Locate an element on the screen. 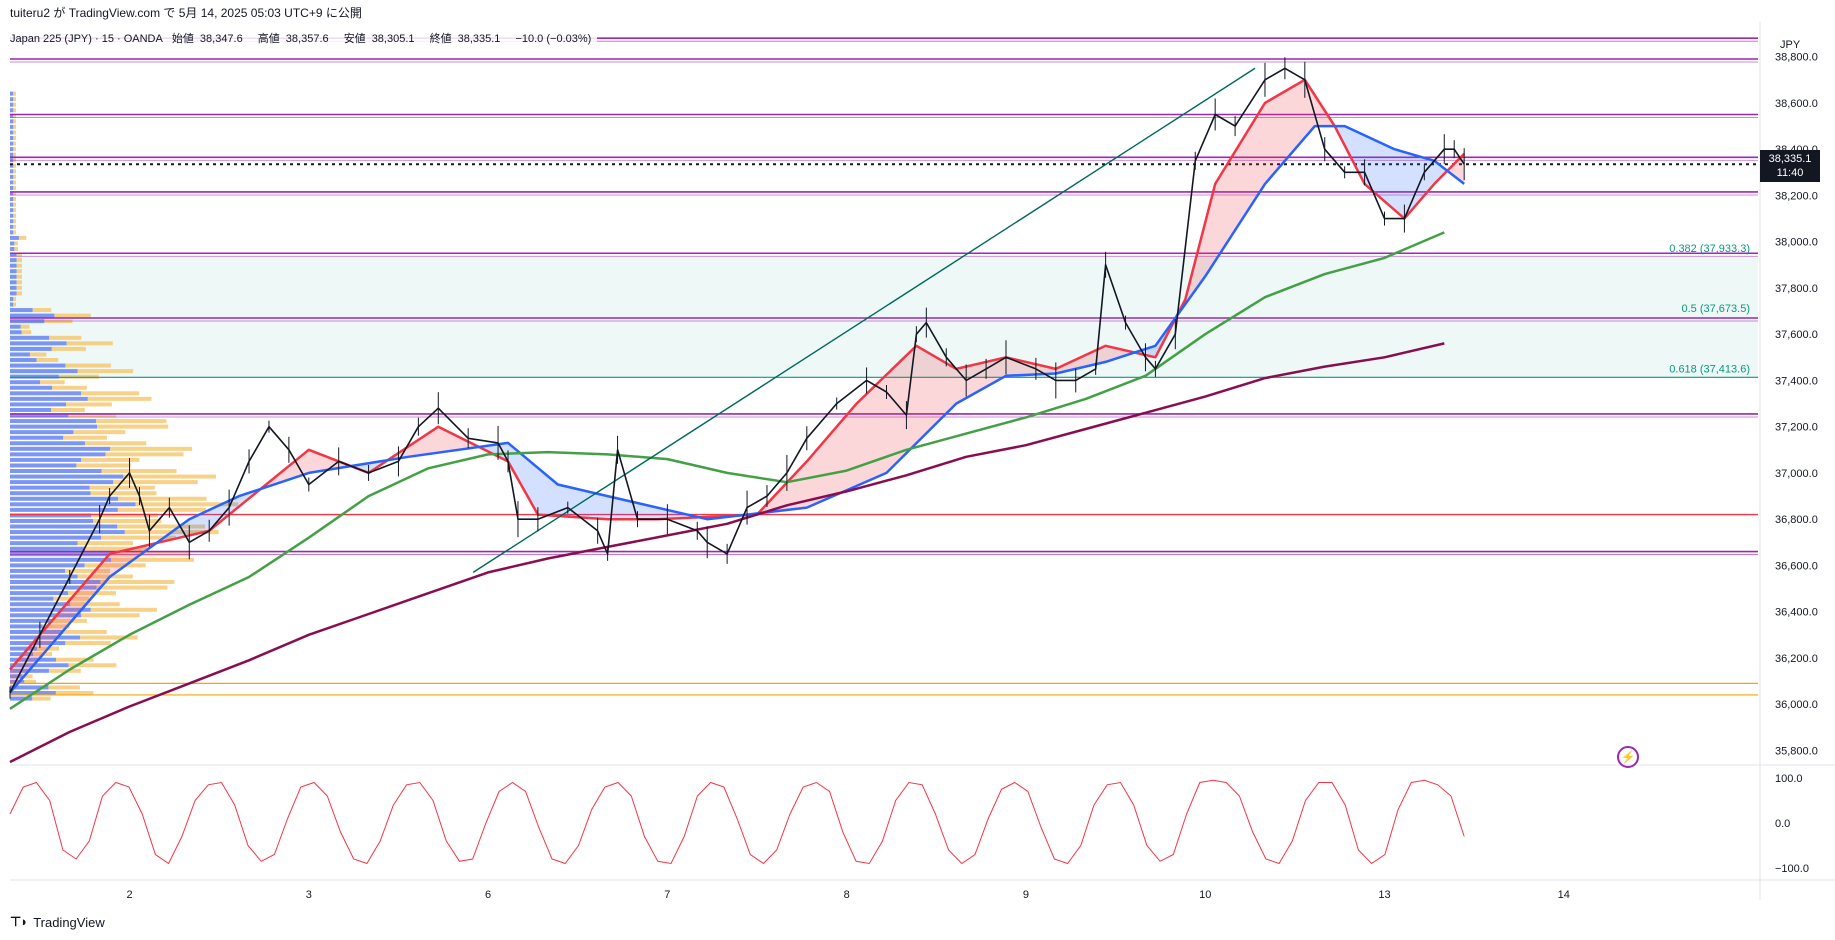 The height and width of the screenshot is (940, 1835). y-tick-label: 36,200.0 is located at coordinates (1796, 659).